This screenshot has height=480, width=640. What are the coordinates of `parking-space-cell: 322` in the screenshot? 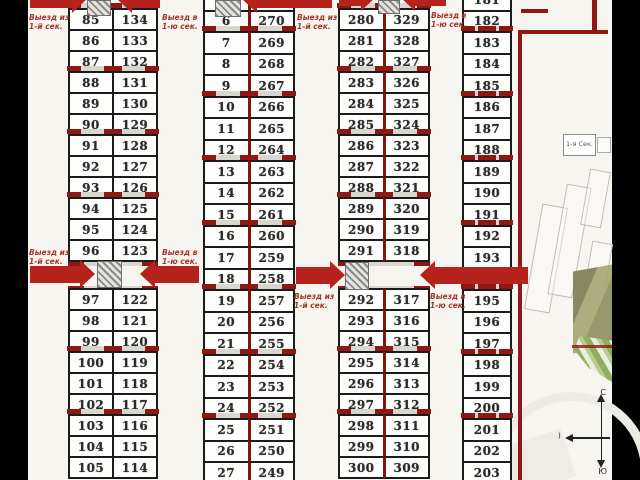 It's located at (406, 166).